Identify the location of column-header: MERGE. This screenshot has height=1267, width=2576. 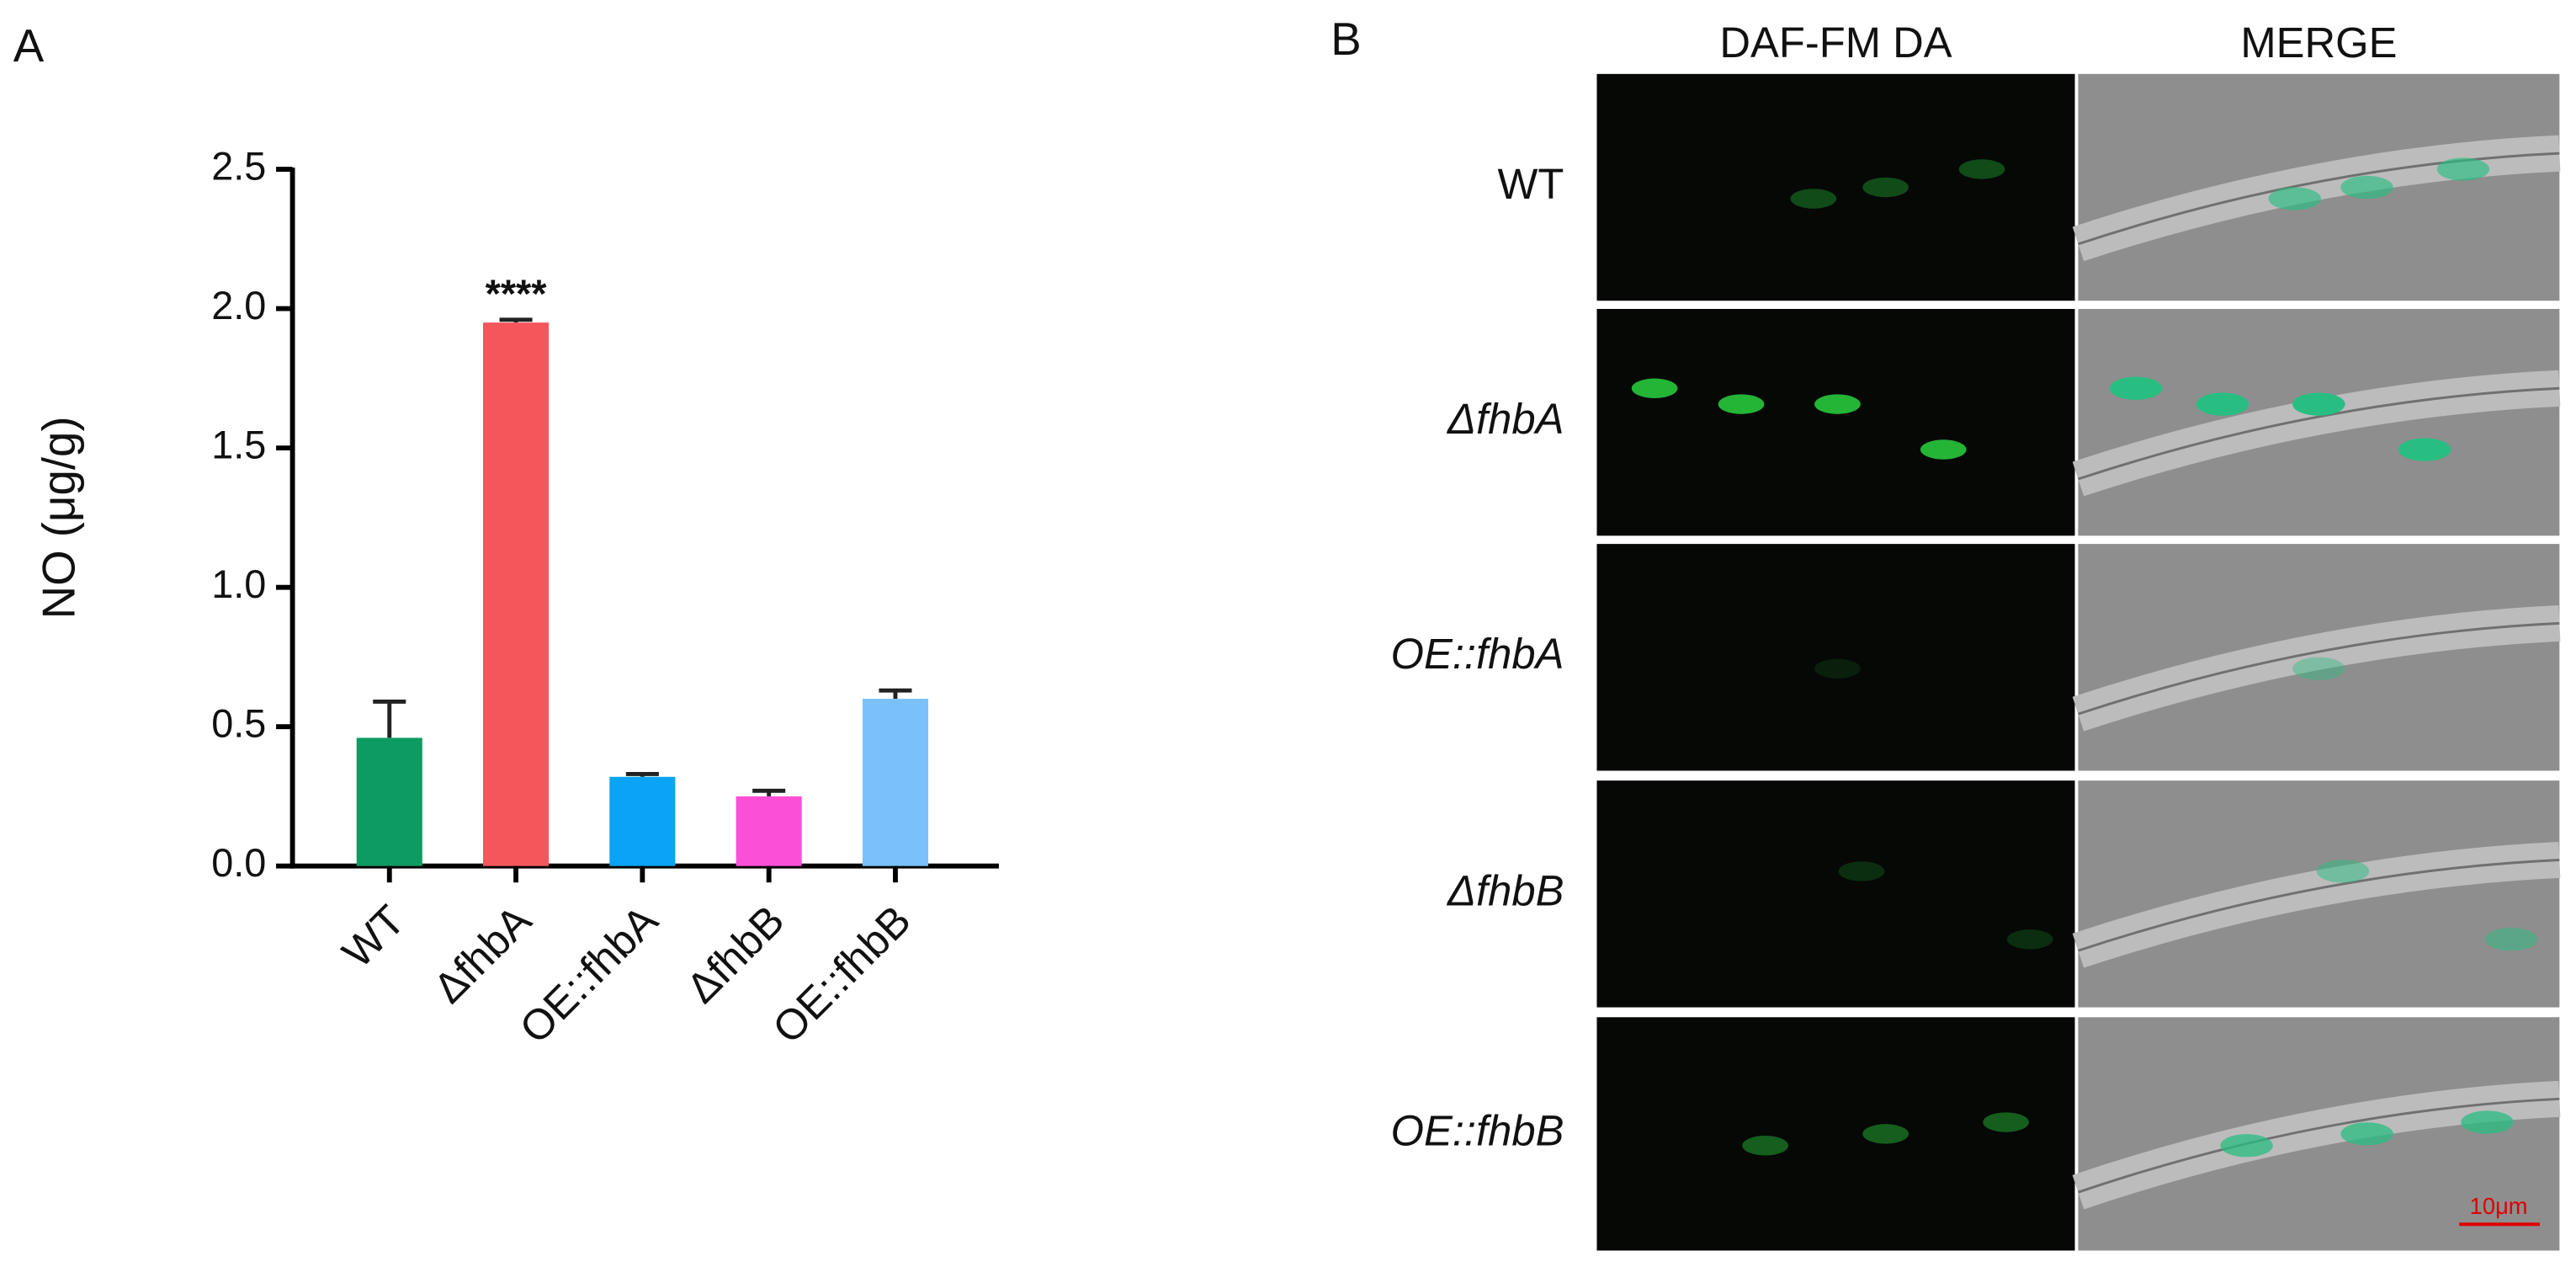
(2318, 43).